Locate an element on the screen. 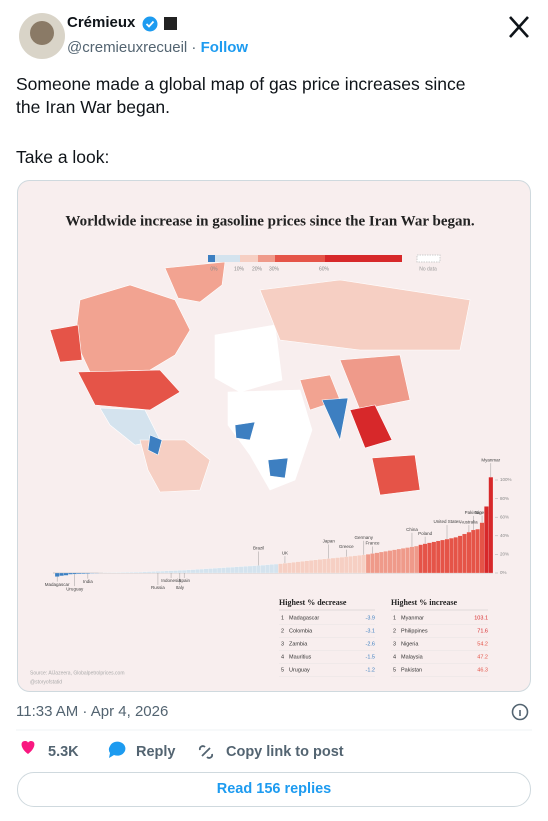  affiliate-icon is located at coordinates (170, 23).